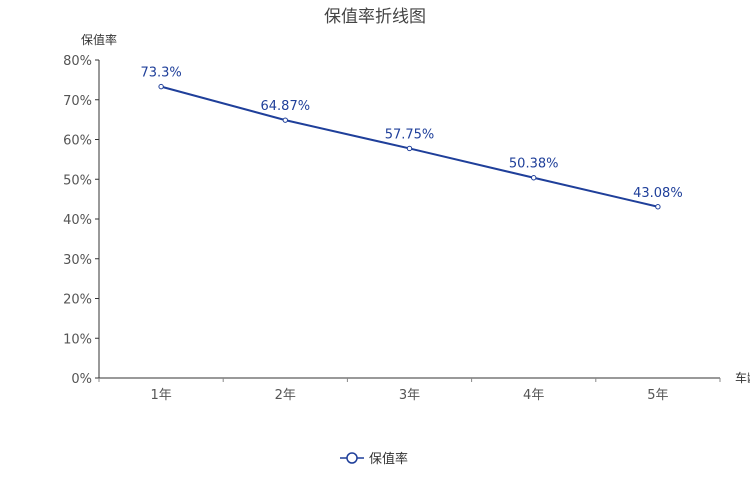 This screenshot has height=500, width=750. Describe the element at coordinates (657, 395) in the screenshot. I see `x-tick-label: 5年` at that location.